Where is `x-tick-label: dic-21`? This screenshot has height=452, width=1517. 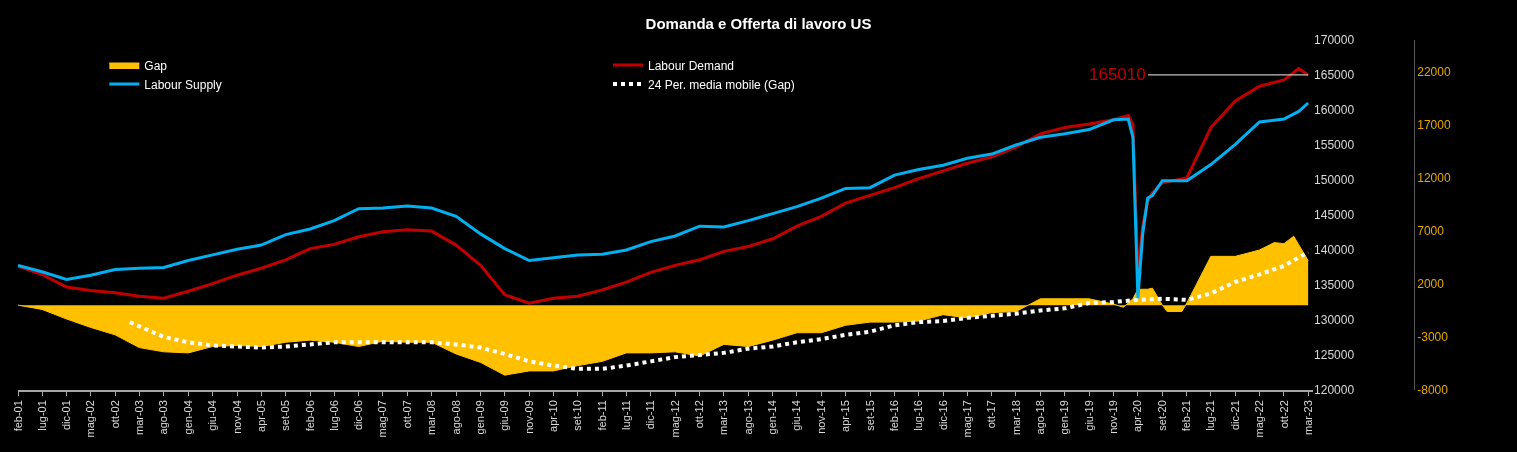
x-tick-label: dic-21 is located at coordinates (1234, 415).